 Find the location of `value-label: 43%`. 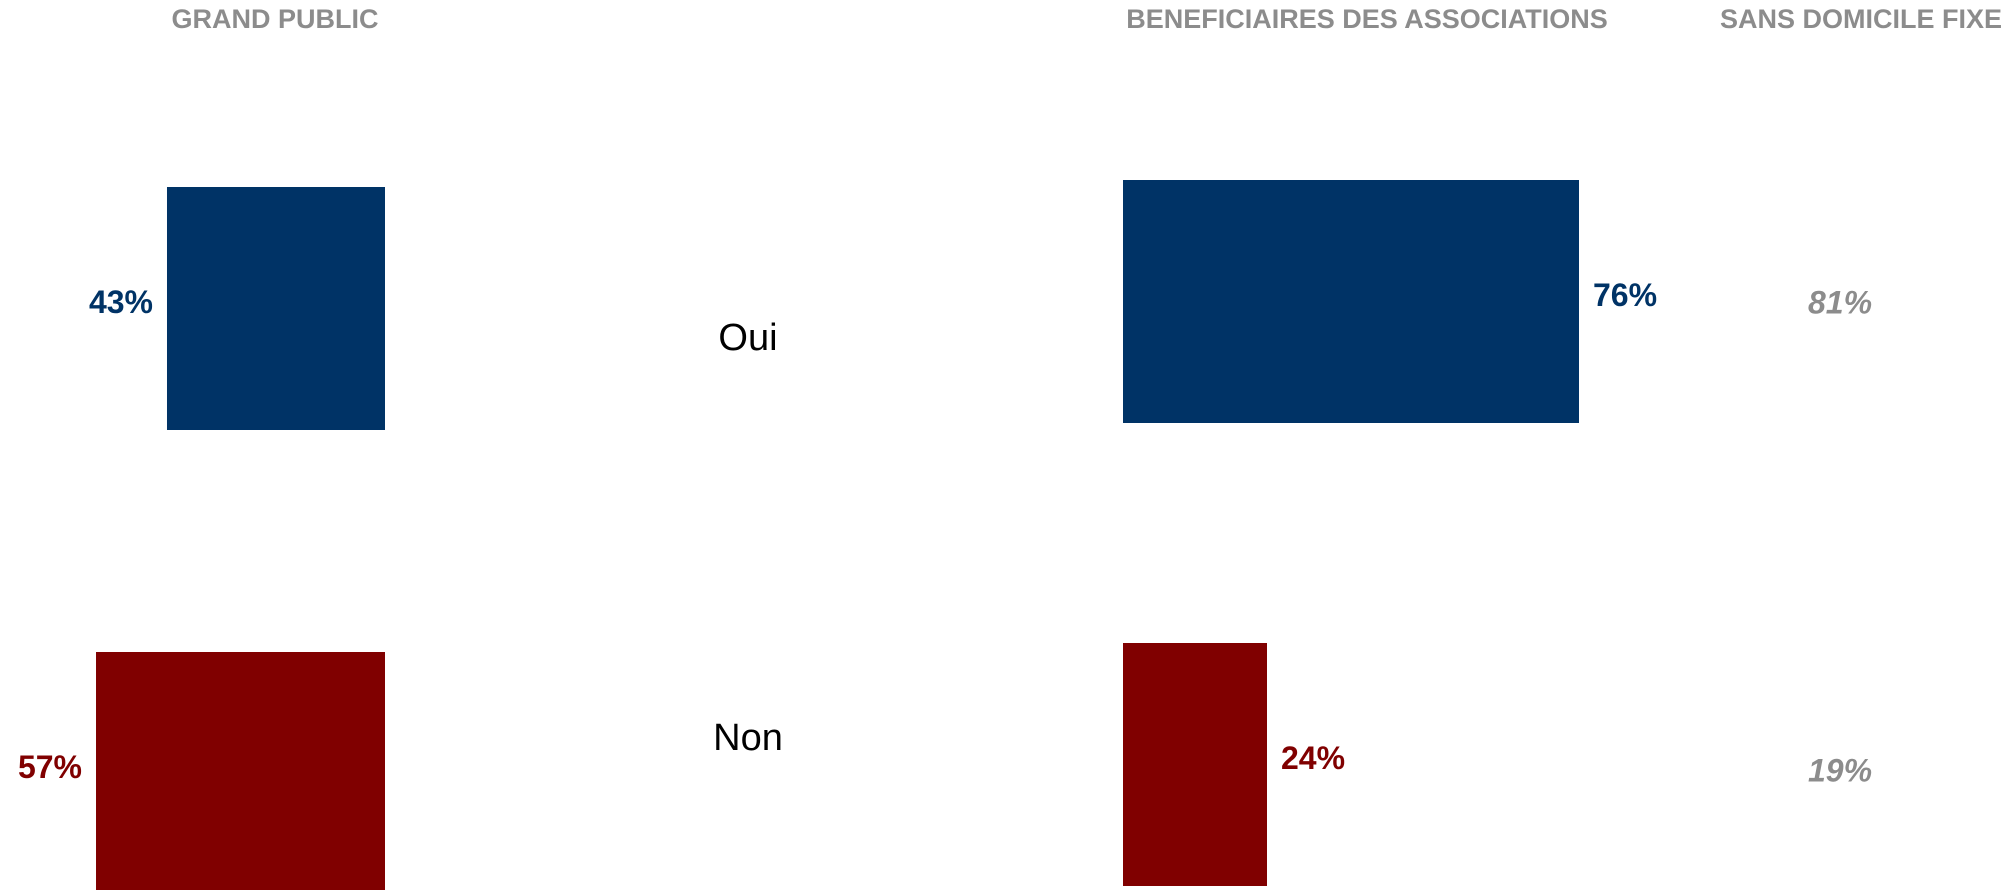

value-label: 43% is located at coordinates (121, 302).